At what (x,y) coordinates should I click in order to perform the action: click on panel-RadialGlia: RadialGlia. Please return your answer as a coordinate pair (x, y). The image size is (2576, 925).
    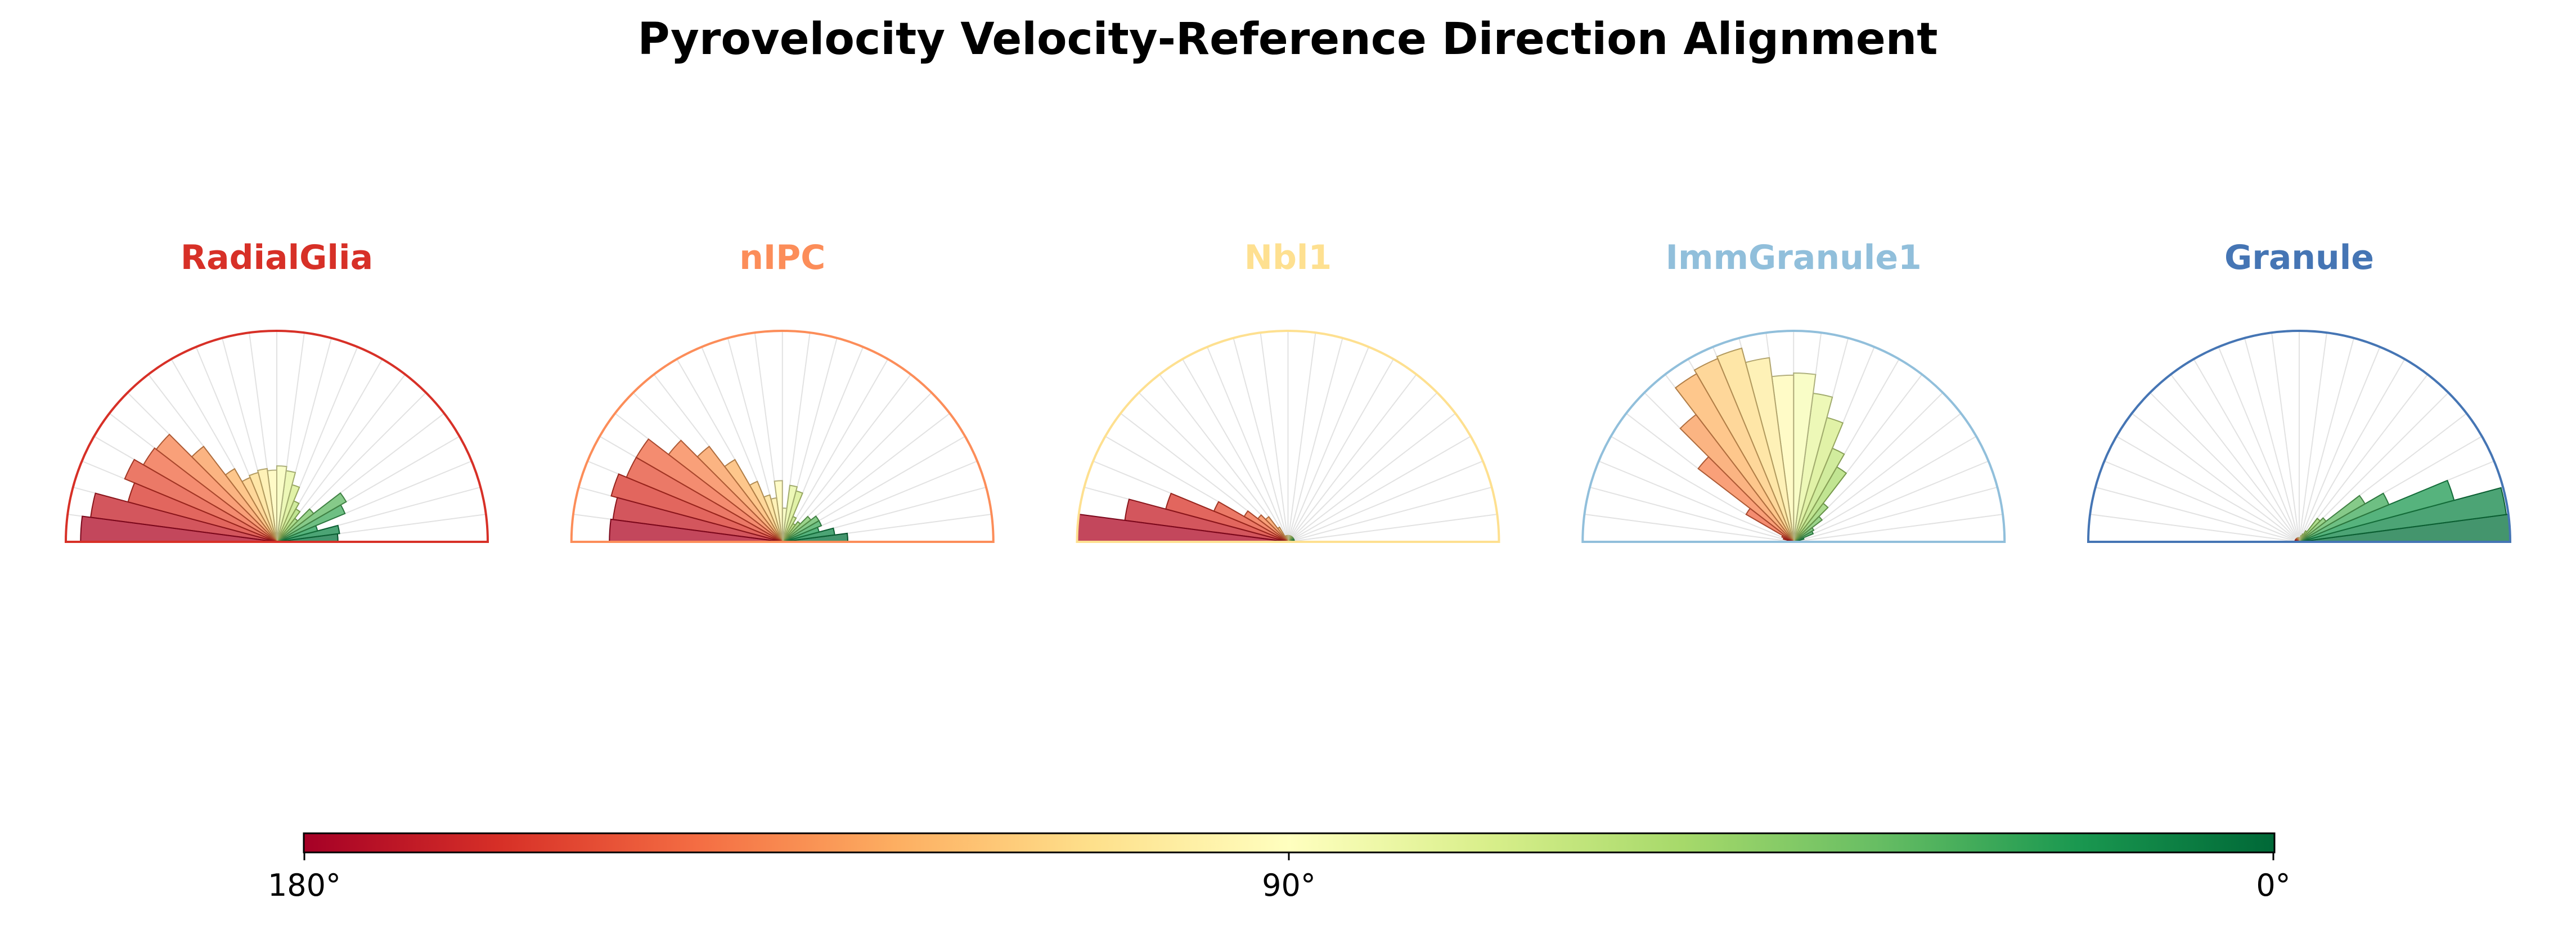
    Looking at the image, I should click on (276, 391).